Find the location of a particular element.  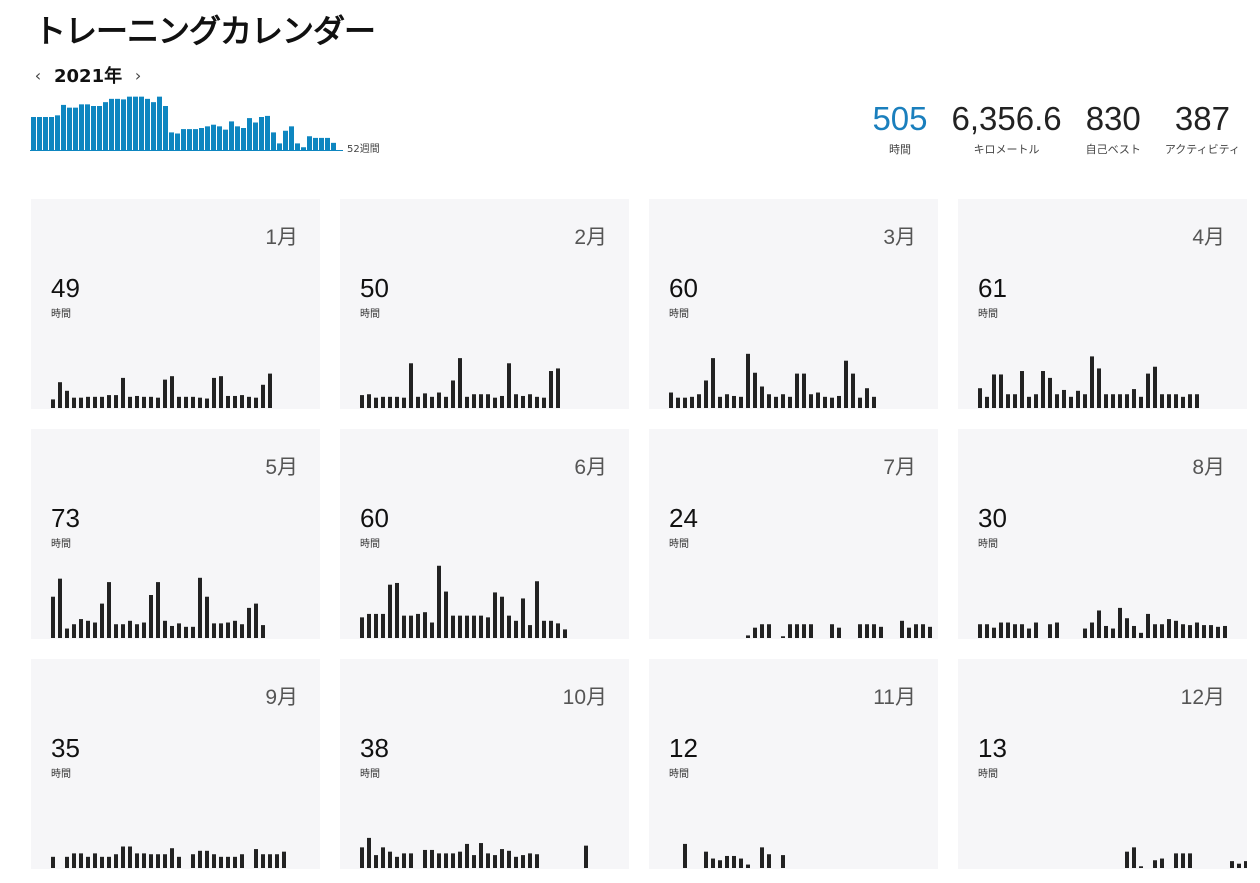

month-card: 1月 49 時間 is located at coordinates (175, 304).